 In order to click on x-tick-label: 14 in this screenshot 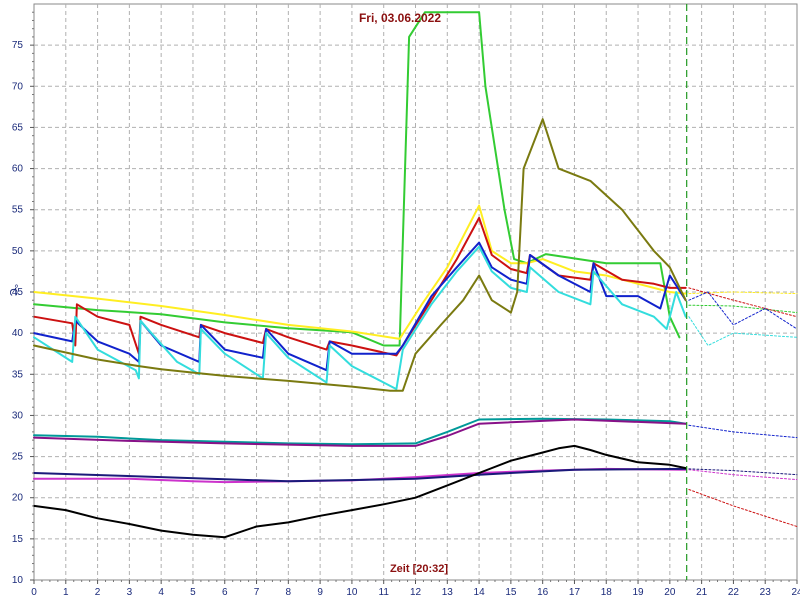, I will do `click(480, 592)`.